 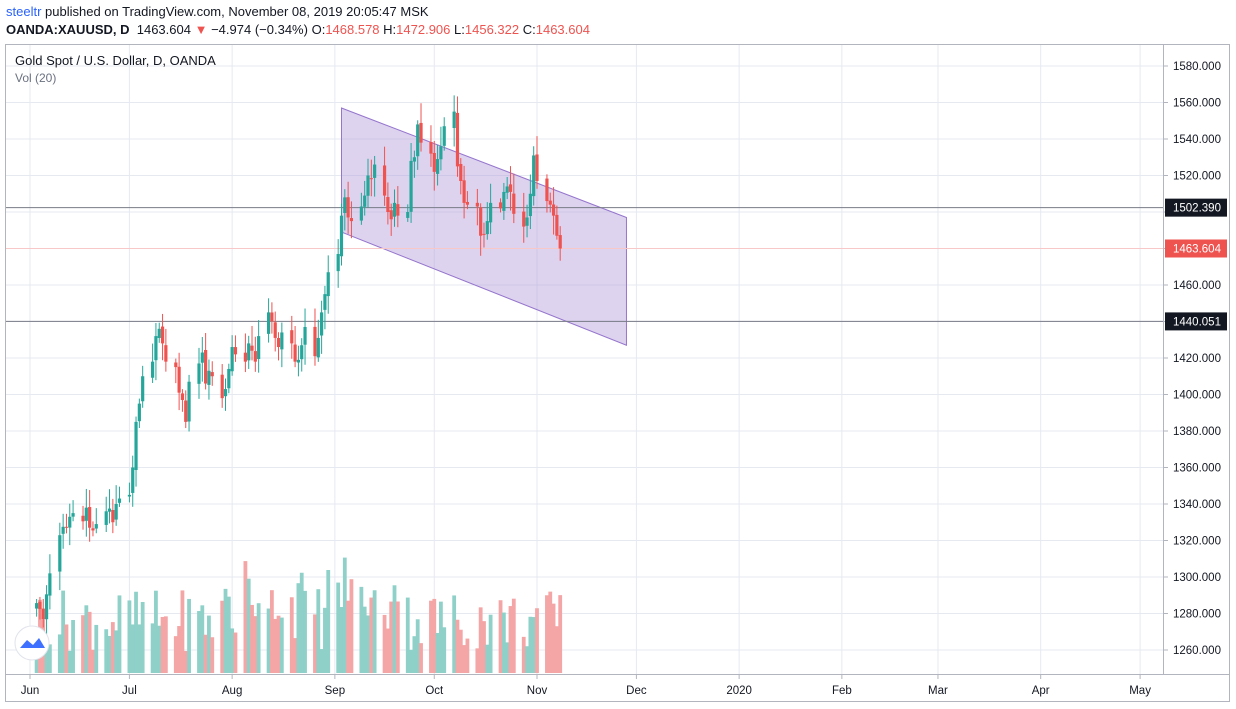 I want to click on tradingview-logo, so click(x=32, y=643).